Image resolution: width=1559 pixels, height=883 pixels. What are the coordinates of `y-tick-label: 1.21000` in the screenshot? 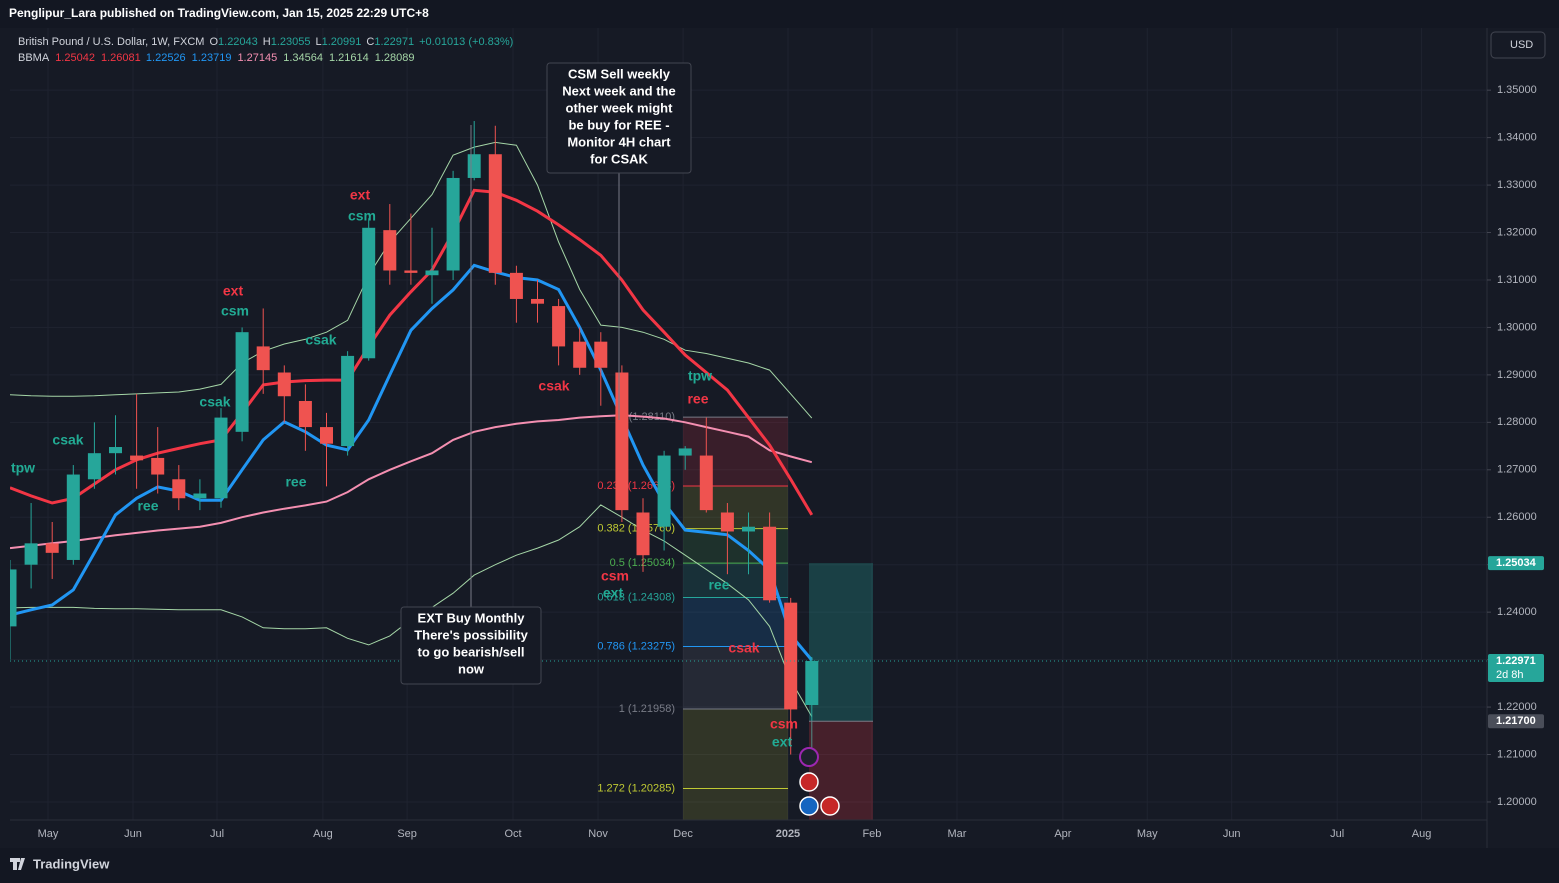 It's located at (1517, 754).